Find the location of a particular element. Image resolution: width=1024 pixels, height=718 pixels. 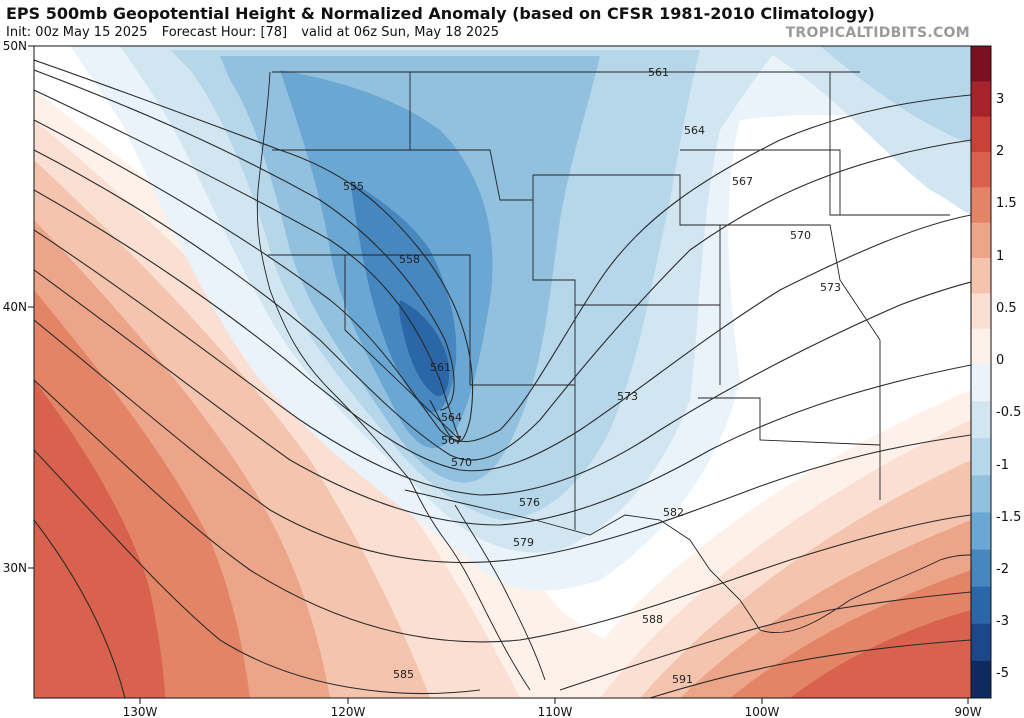

forecast-hour: Forecast Hour: [78] is located at coordinates (224, 32).